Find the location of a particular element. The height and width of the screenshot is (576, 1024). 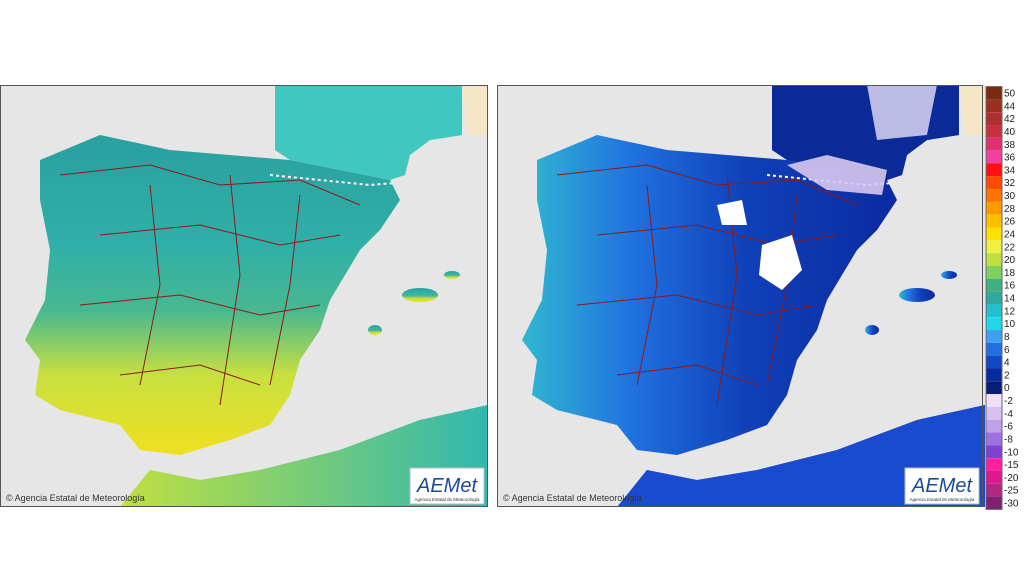

legend-label: -4 is located at coordinates (1008, 414).